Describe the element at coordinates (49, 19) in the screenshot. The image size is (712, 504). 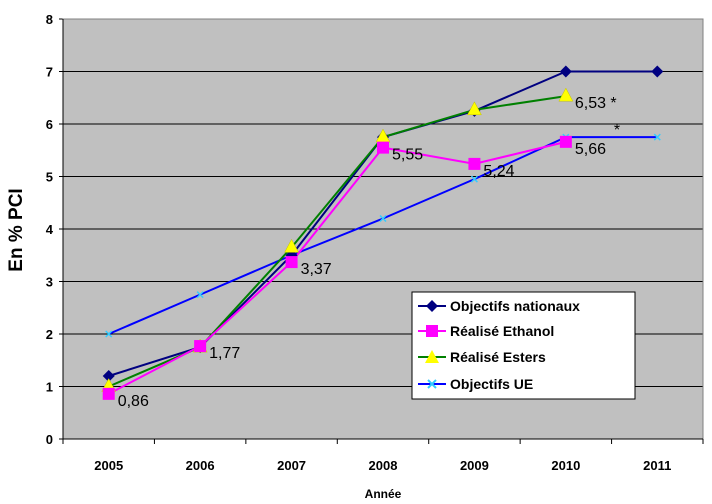
I see `y-tick-label: 8` at that location.